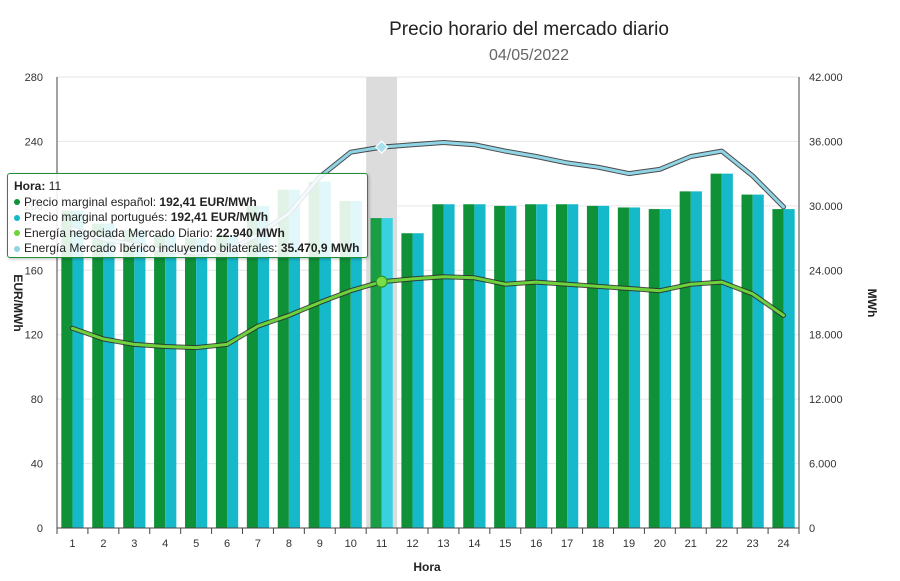 This screenshot has width=900, height=581. What do you see at coordinates (34, 271) in the screenshot?
I see `y-tick-label-left: 160` at bounding box center [34, 271].